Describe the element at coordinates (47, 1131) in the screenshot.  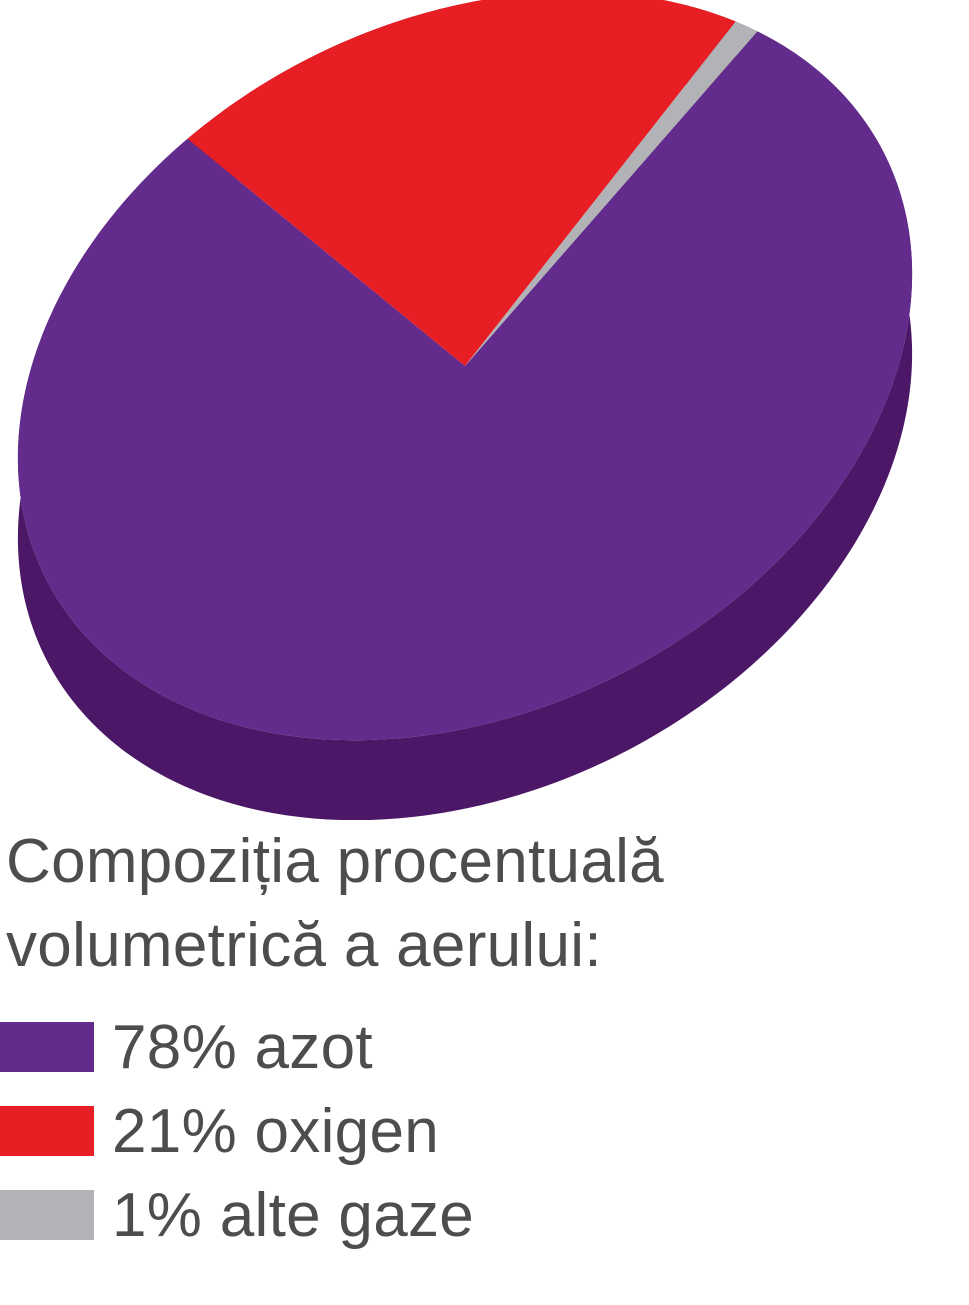
I see `legend-swatch-oxigen` at that location.